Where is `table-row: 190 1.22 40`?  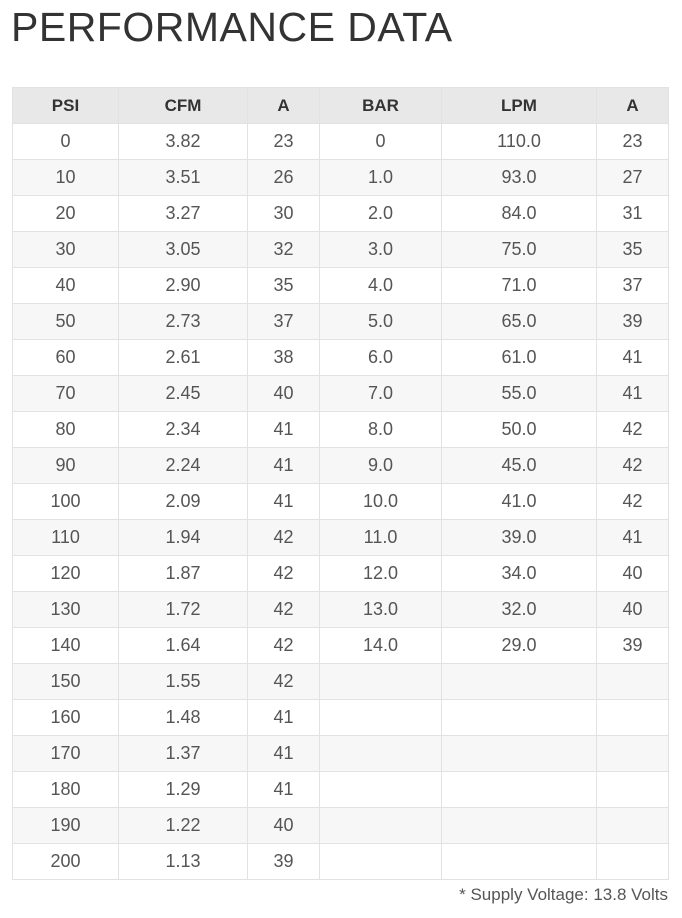
table-row: 190 1.22 40 is located at coordinates (340, 825).